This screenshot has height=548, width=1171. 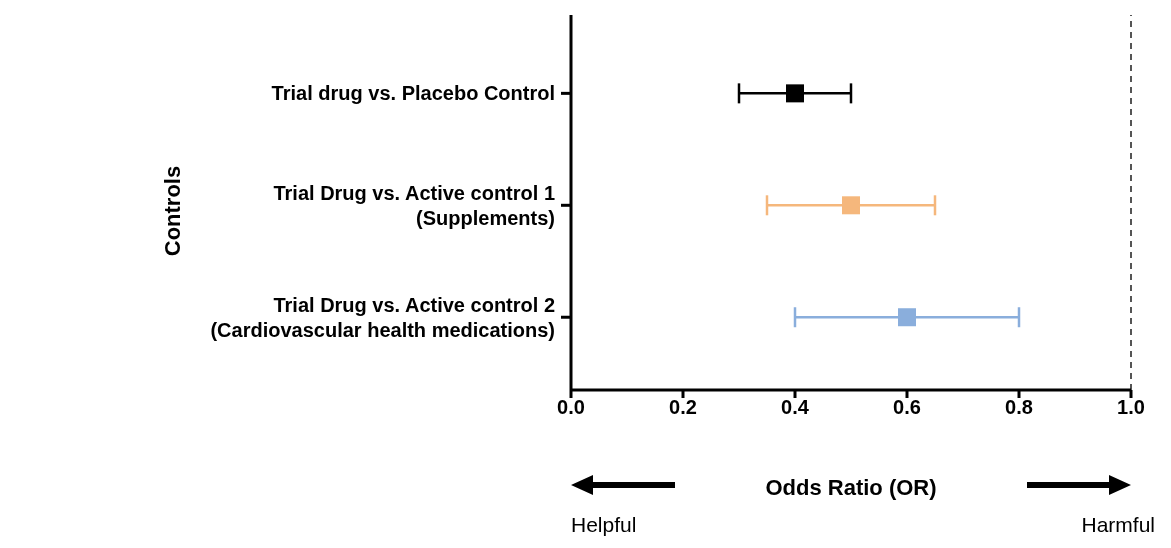 I want to click on x-tick-label: 1.0, so click(x=1131, y=407).